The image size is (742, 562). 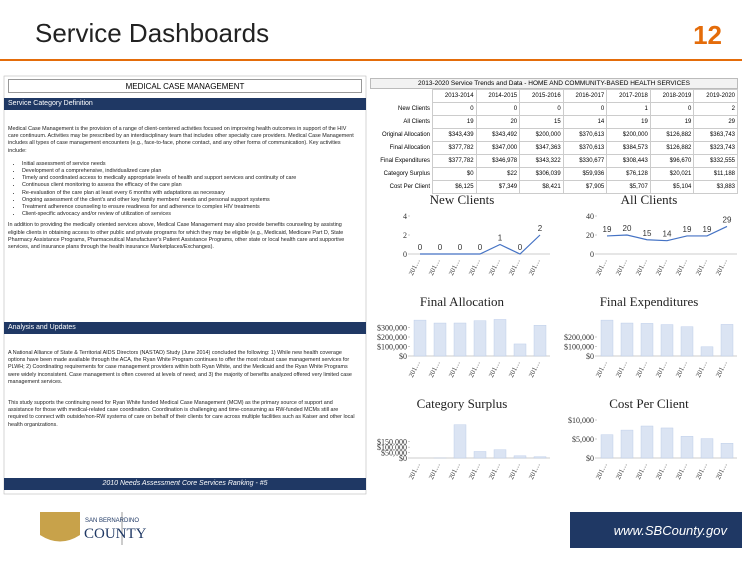 What do you see at coordinates (727, 219) in the screenshot?
I see `data-label: 29` at bounding box center [727, 219].